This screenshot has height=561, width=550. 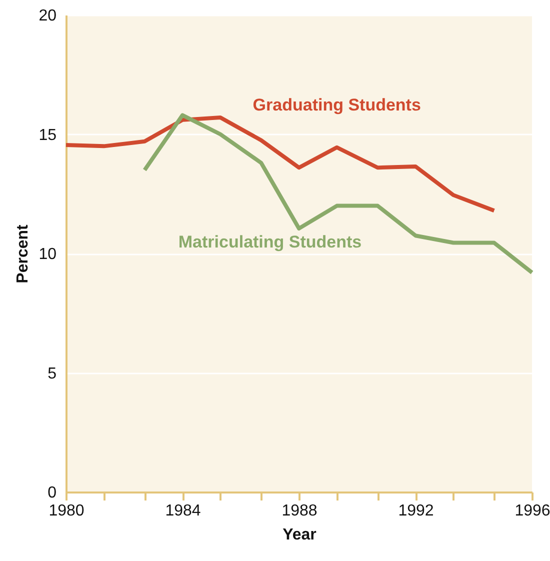 I want to click on series-label: Matriculating Students, so click(x=270, y=242).